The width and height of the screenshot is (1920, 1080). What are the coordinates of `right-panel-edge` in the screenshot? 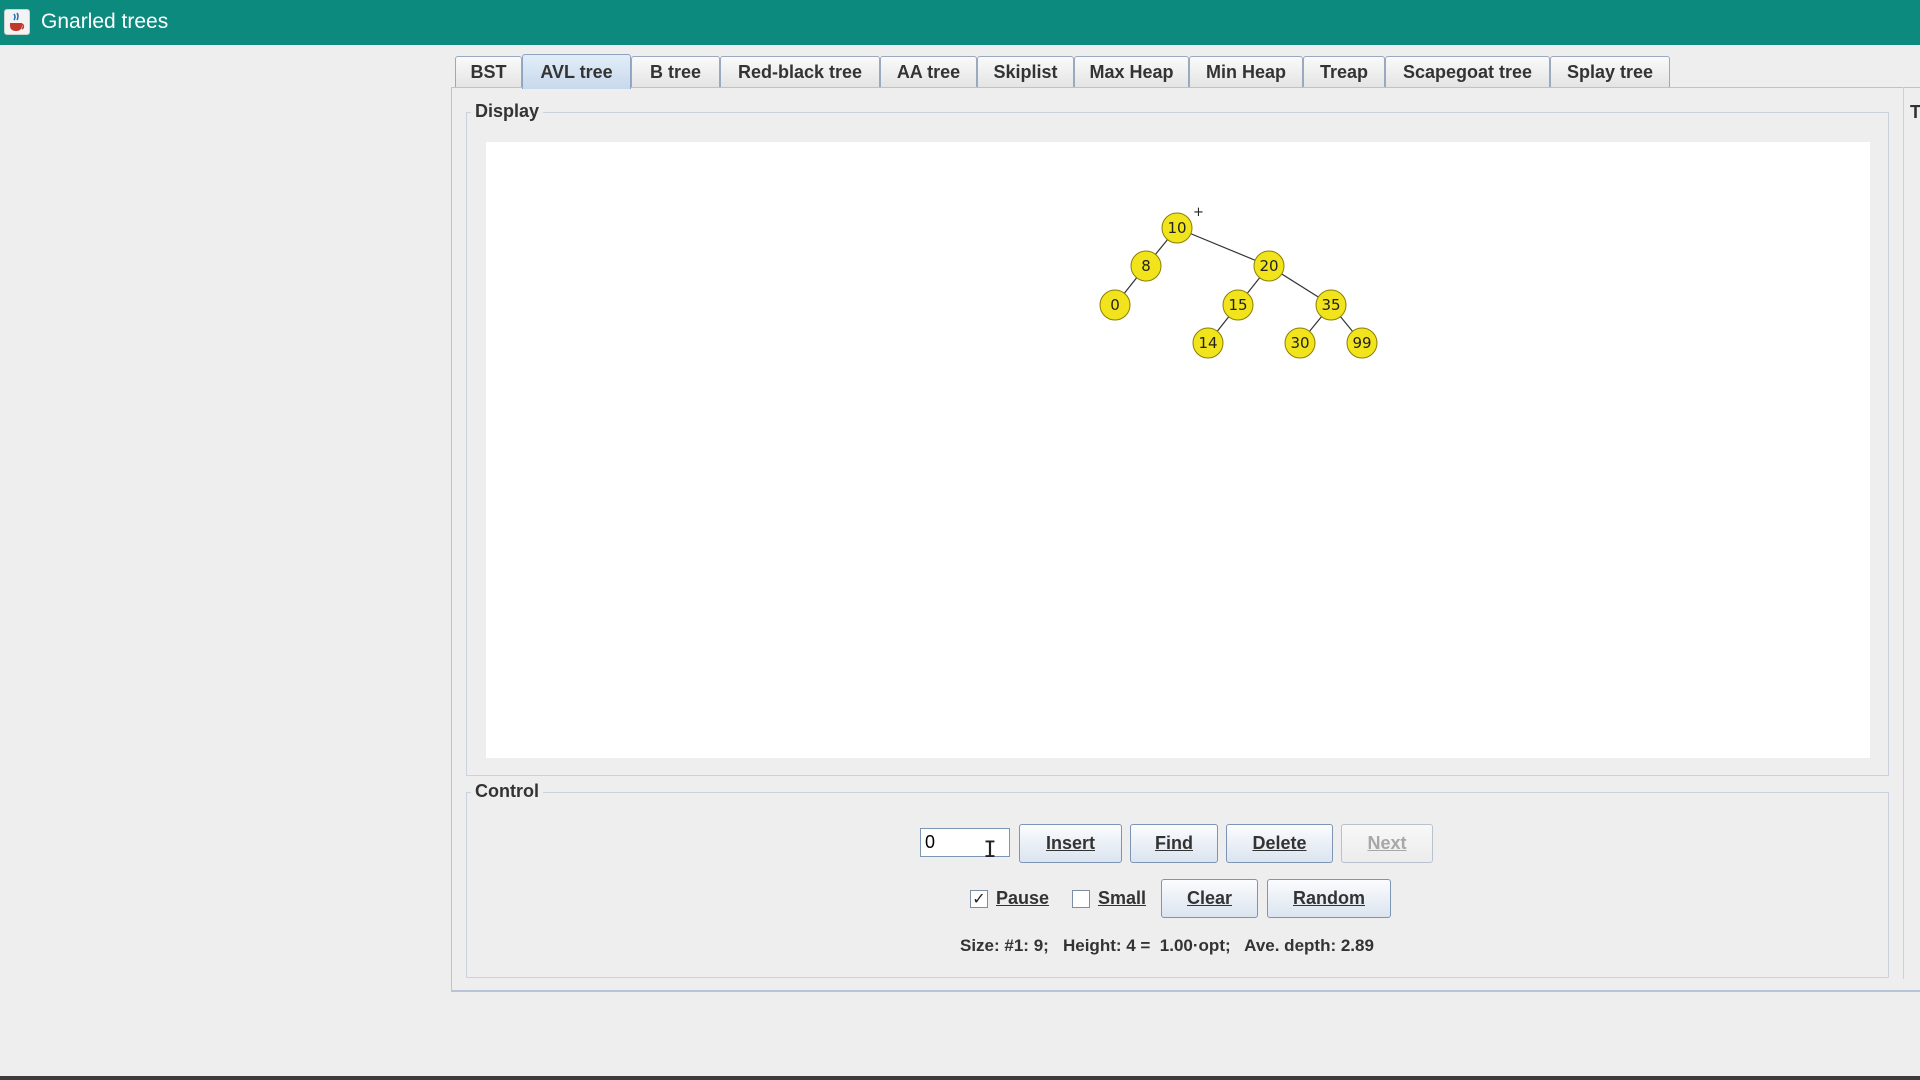 It's located at (1911, 533).